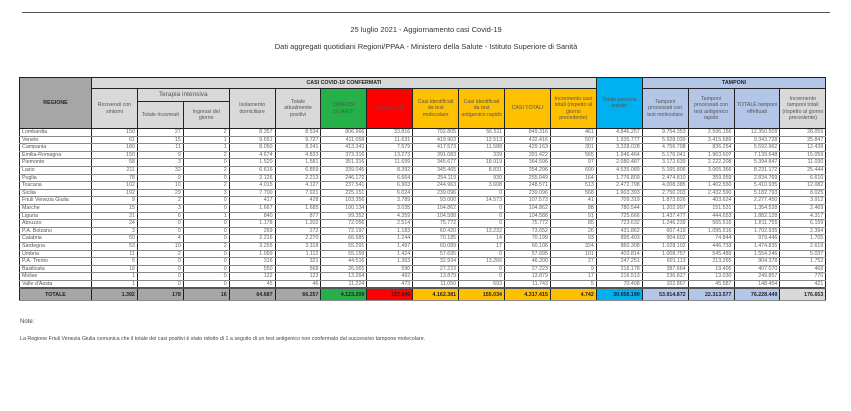  What do you see at coordinates (619, 284) in the screenshot?
I see `cell-11: 70.408` at bounding box center [619, 284].